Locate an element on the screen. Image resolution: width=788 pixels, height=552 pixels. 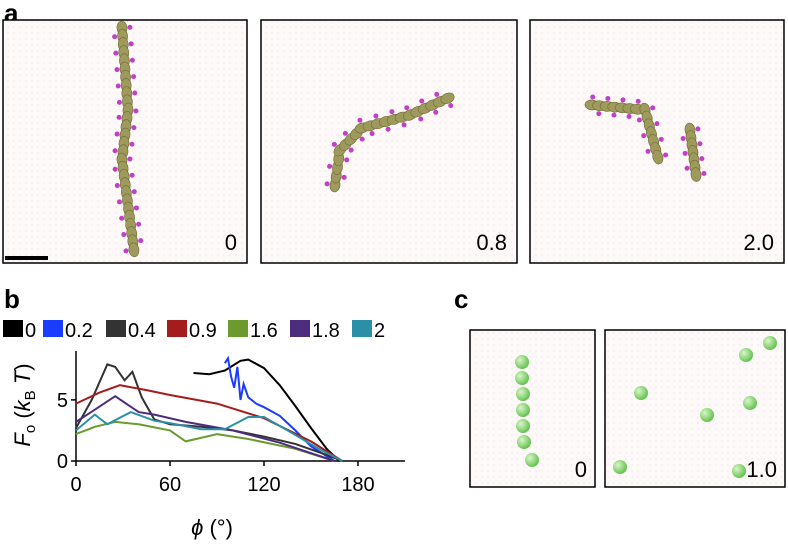
snapshot is located at coordinates (695, 408).